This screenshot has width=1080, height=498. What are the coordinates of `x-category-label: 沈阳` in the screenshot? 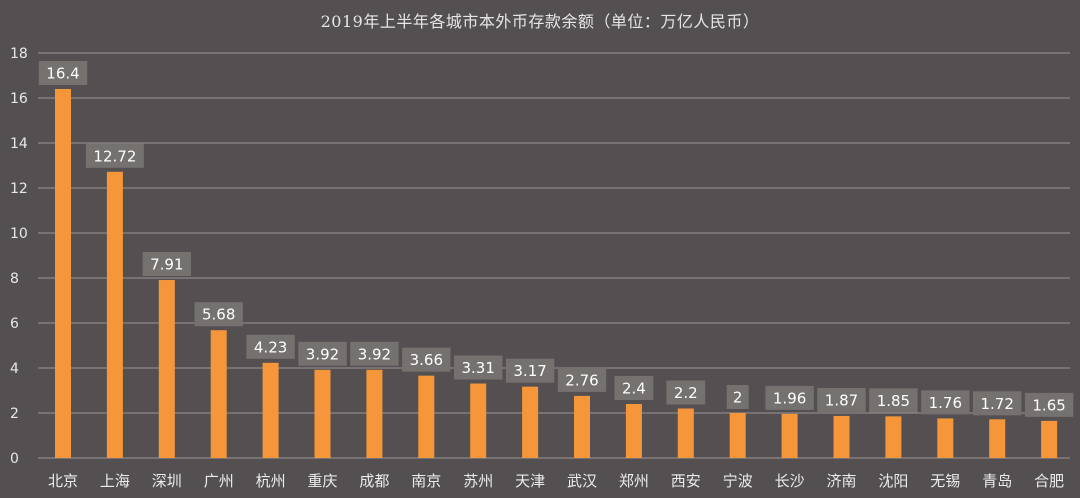 It's located at (893, 481).